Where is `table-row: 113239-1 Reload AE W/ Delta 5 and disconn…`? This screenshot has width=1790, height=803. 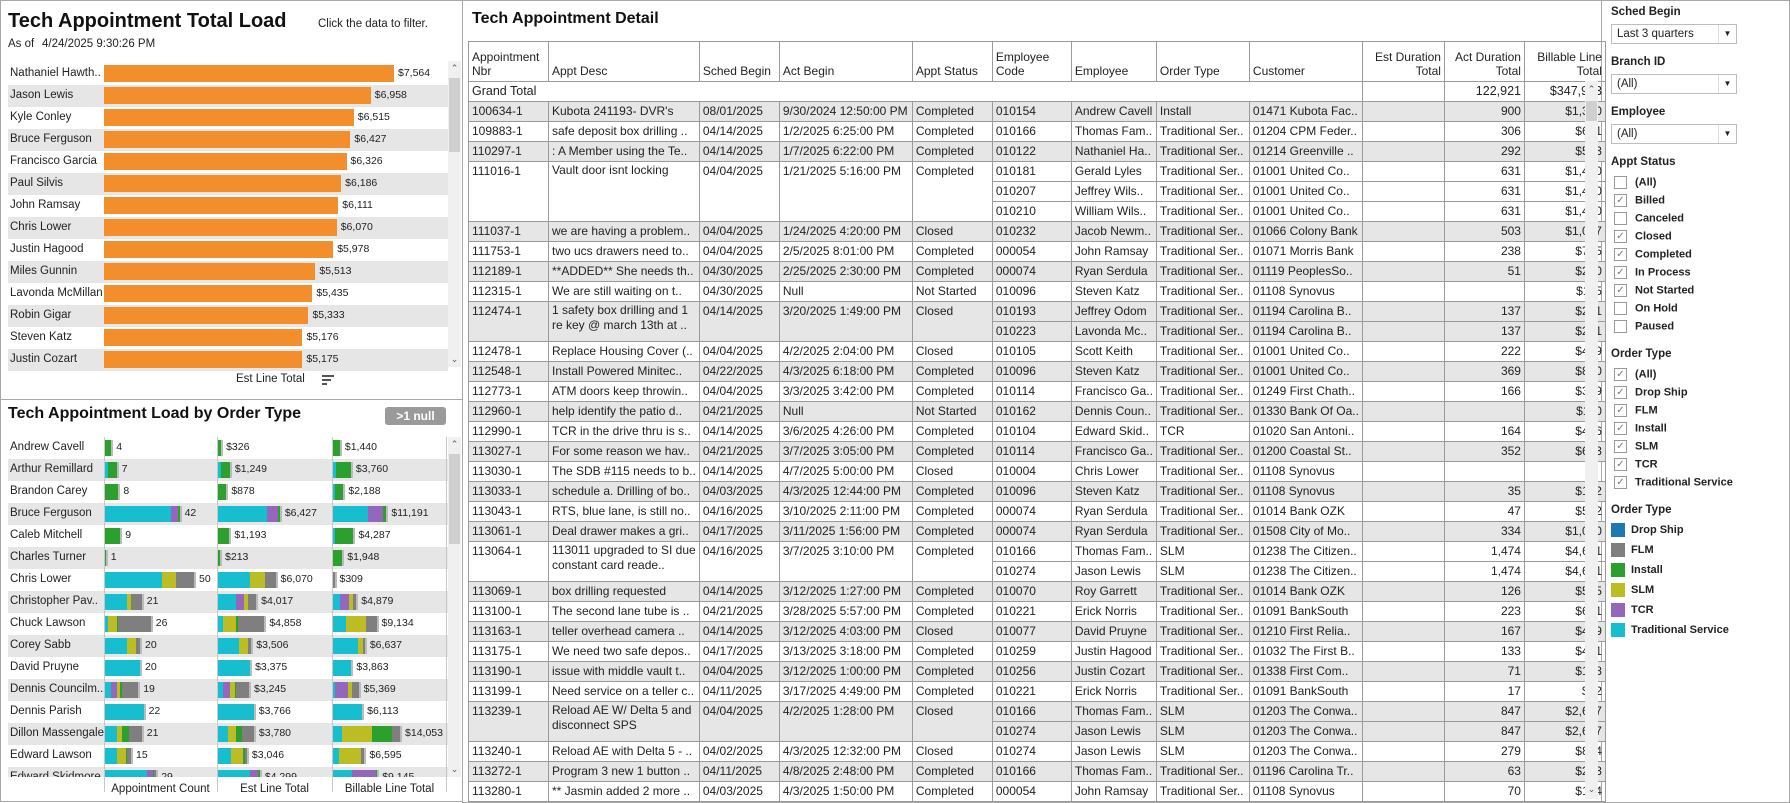
table-row: 113239-1 Reload AE W/ Delta 5 and disconn… is located at coordinates (1037, 721).